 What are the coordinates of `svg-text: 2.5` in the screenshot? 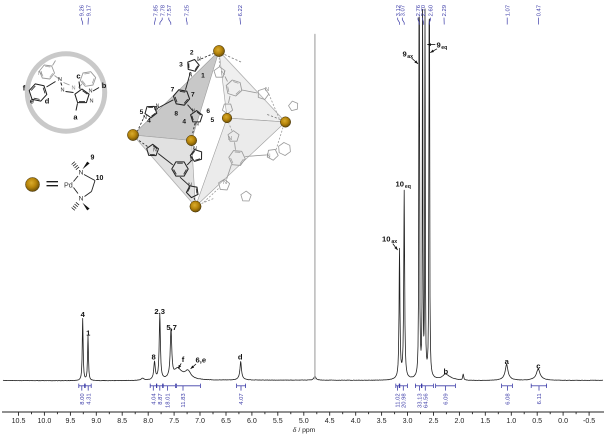 It's located at (434, 421).